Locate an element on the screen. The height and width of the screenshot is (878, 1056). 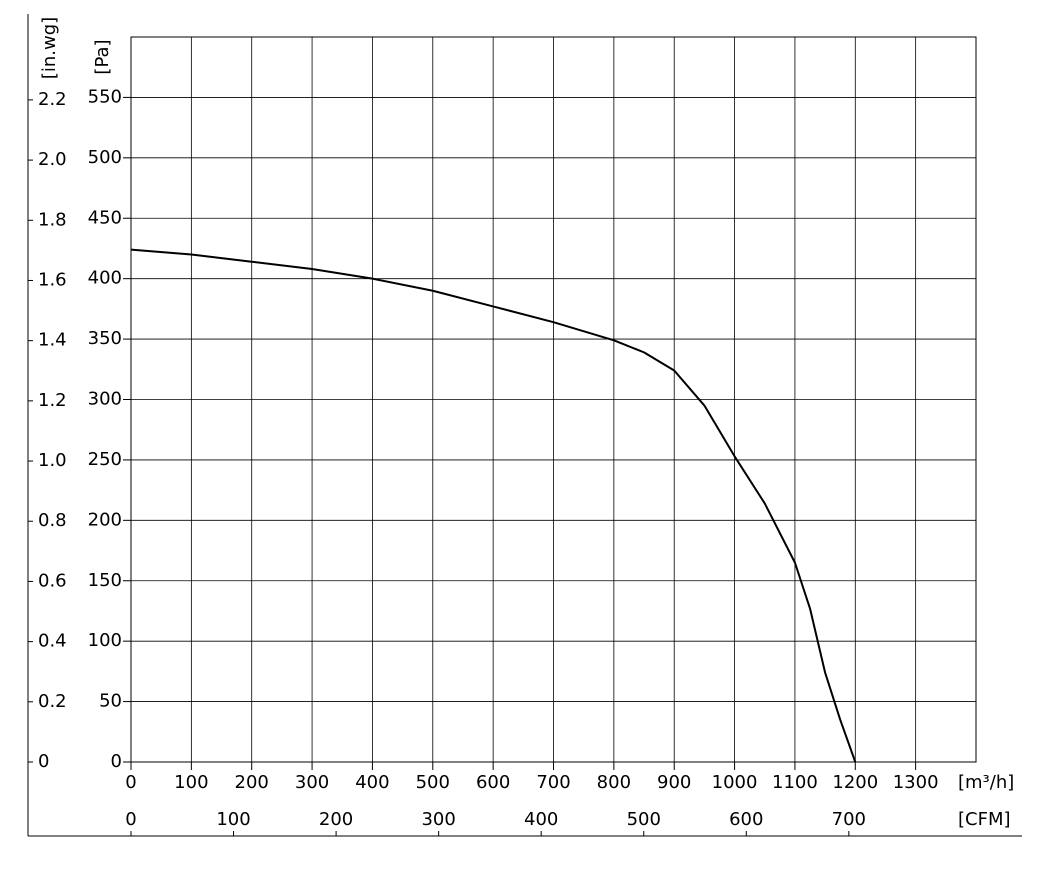
y-tick-label: 200 is located at coordinates (105, 519).